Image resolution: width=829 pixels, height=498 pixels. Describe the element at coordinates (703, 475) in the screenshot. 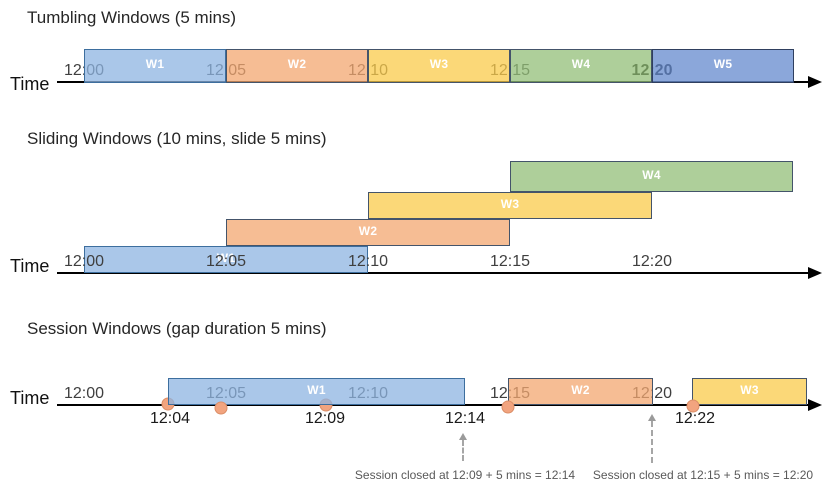

I see `session-annotation-2: Session closed at 12:15 + 5 mins = 12:20` at that location.